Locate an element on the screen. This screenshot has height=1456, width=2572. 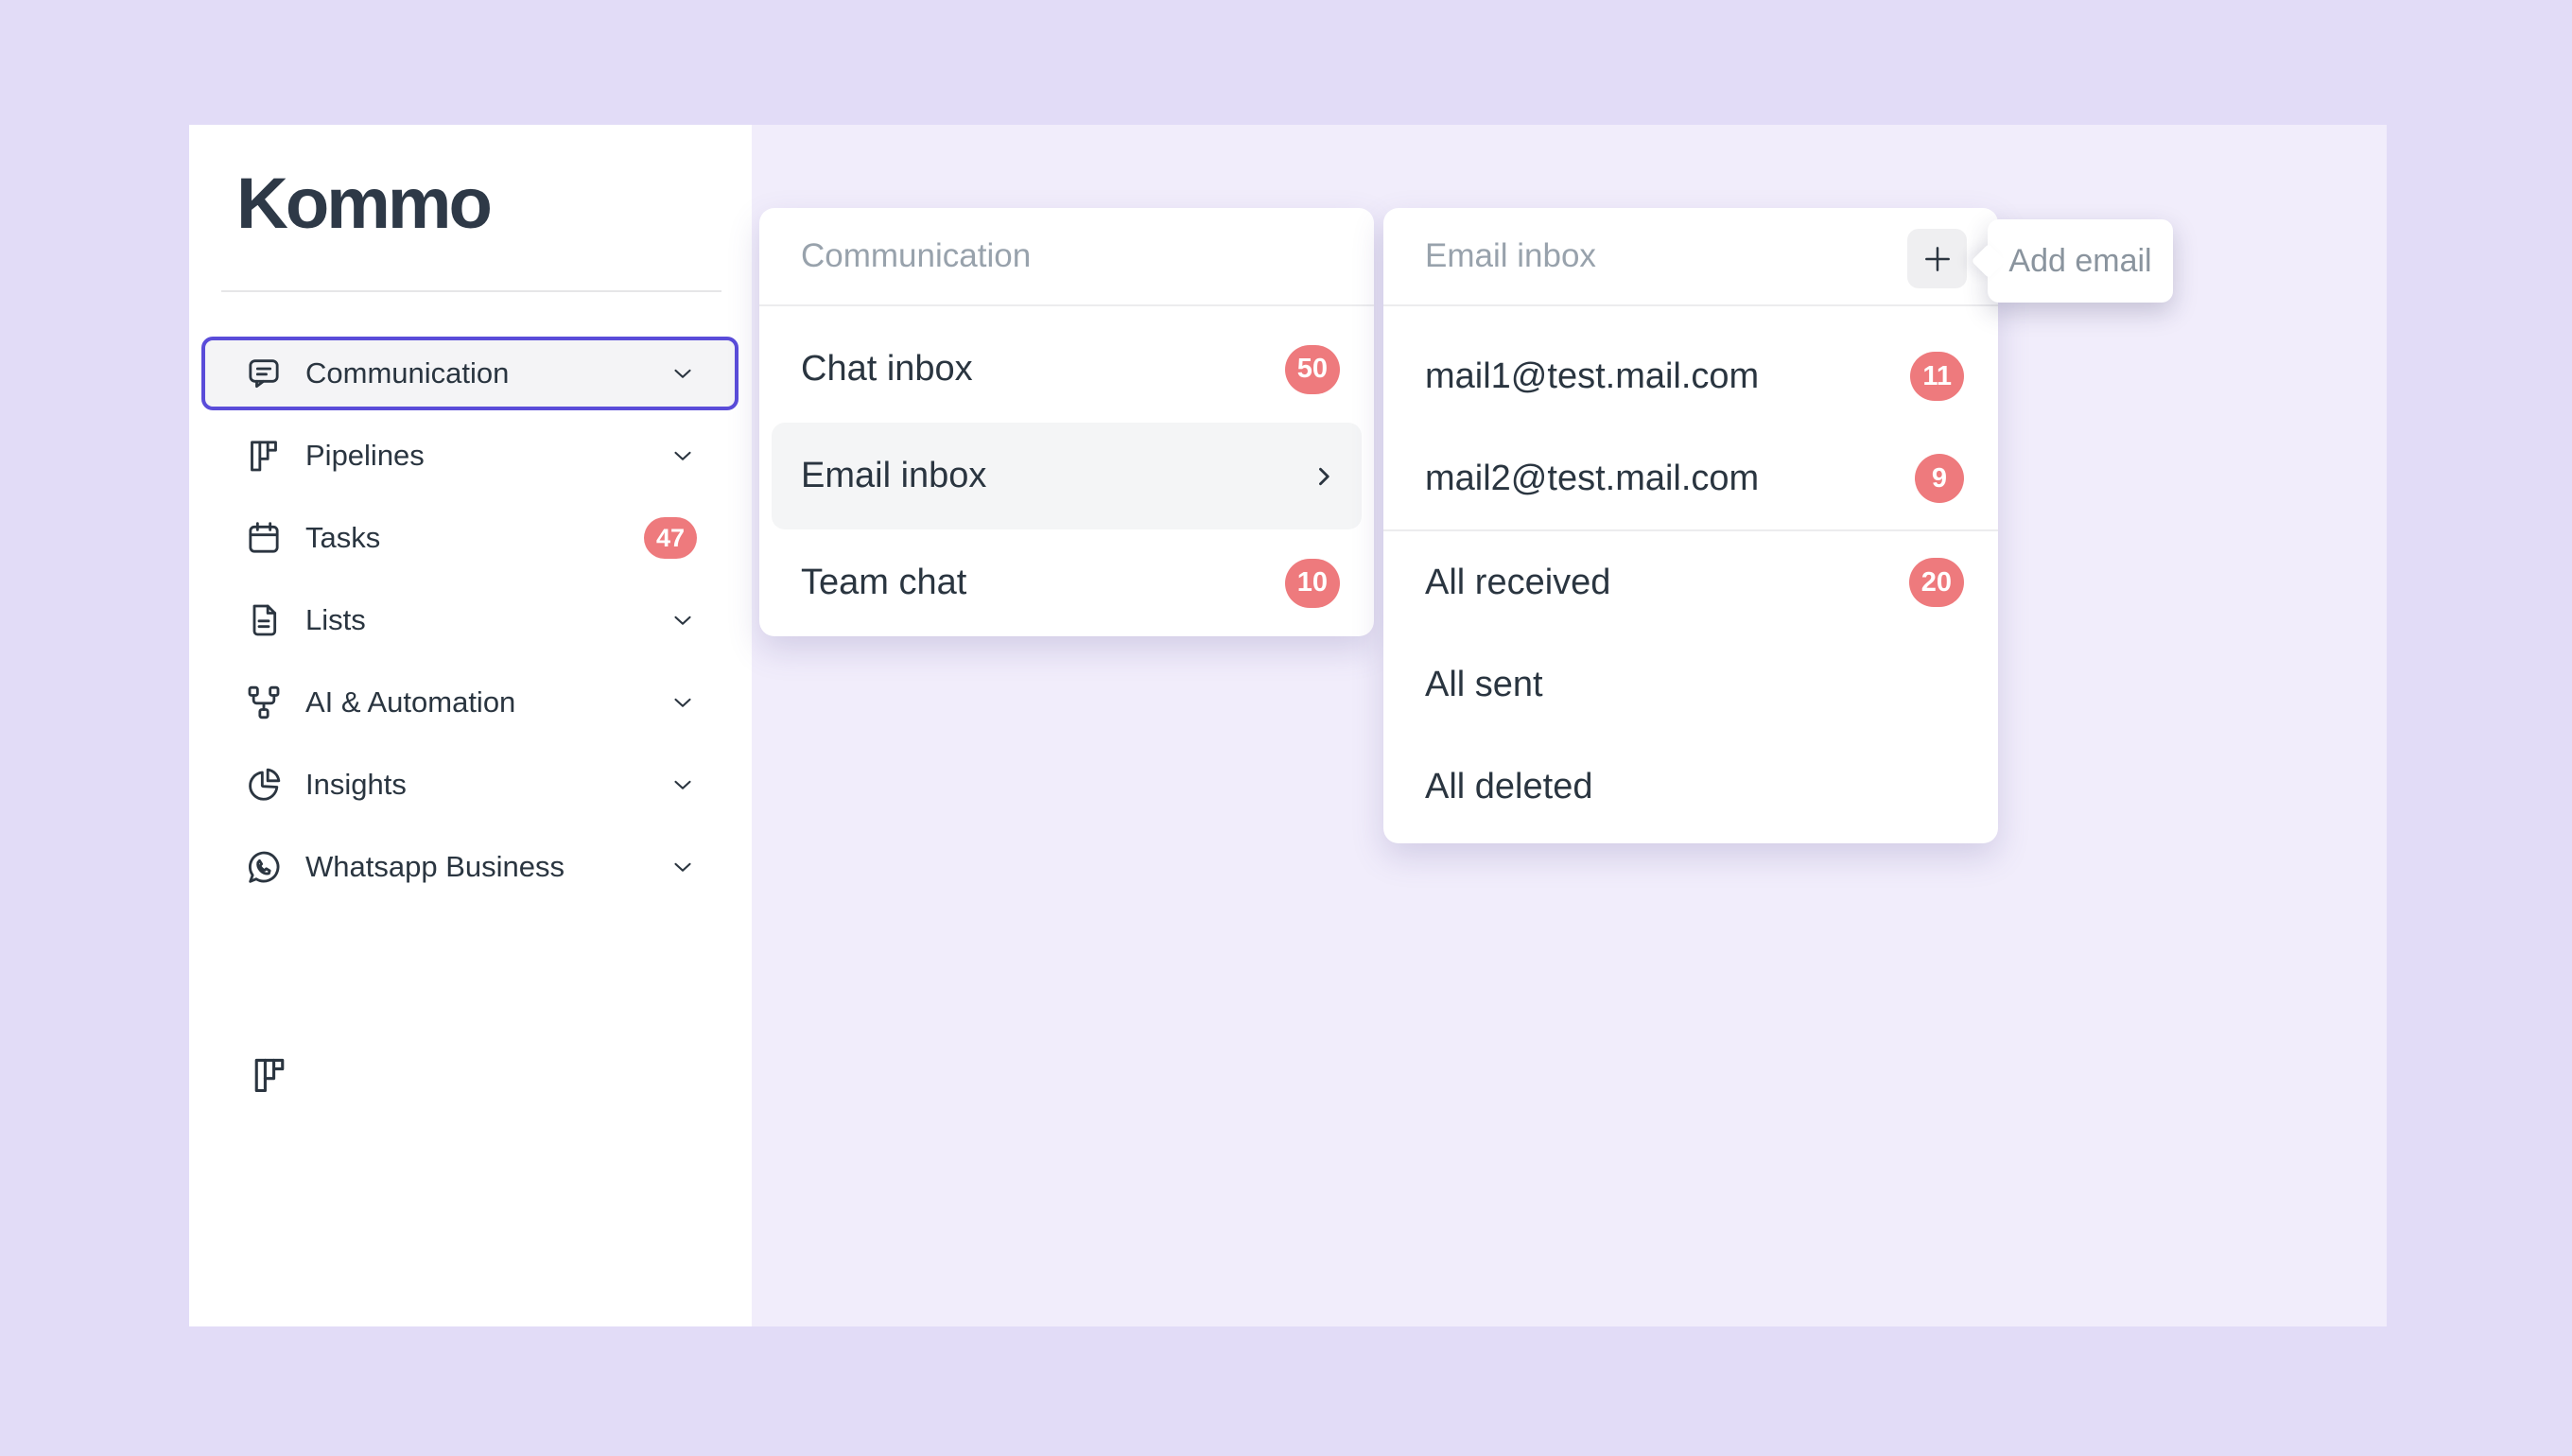
sidebar-item-tasks: Tasks 47 is located at coordinates (470, 538).